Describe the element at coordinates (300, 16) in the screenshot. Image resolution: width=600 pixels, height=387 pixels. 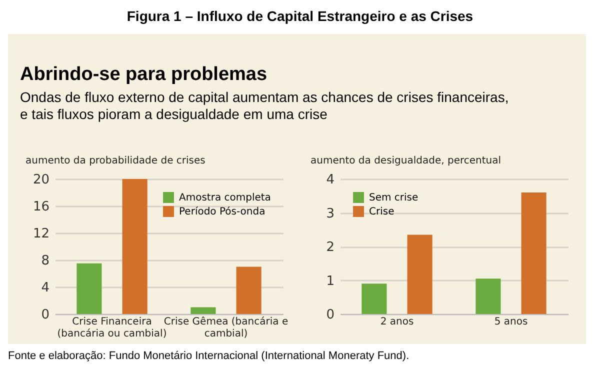
I see `chart-title: Figura 1 – Influxo de Capital Estrangeiro e as Crises` at that location.